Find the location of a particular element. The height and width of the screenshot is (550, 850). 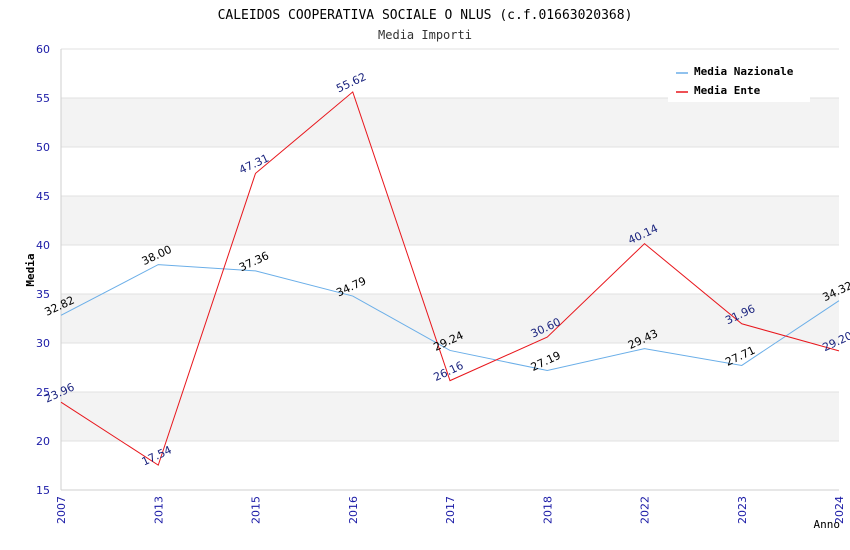

y-tick-label: 45 is located at coordinates (43, 196).